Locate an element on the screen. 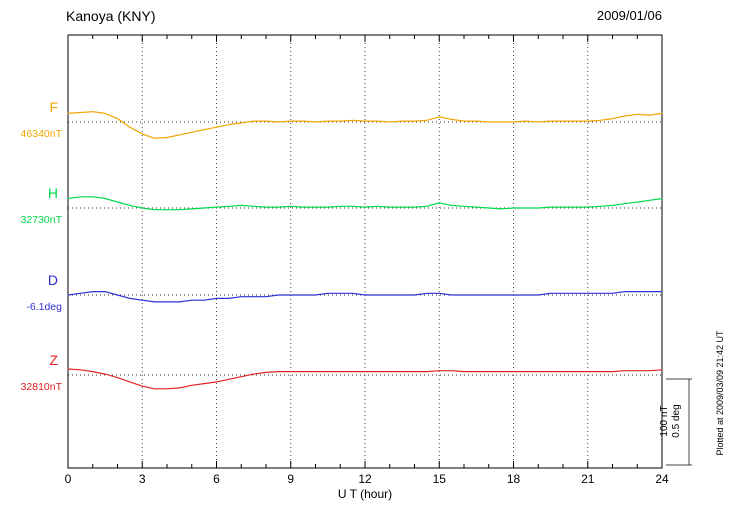 The height and width of the screenshot is (520, 730). series-F-trace is located at coordinates (365, 125).